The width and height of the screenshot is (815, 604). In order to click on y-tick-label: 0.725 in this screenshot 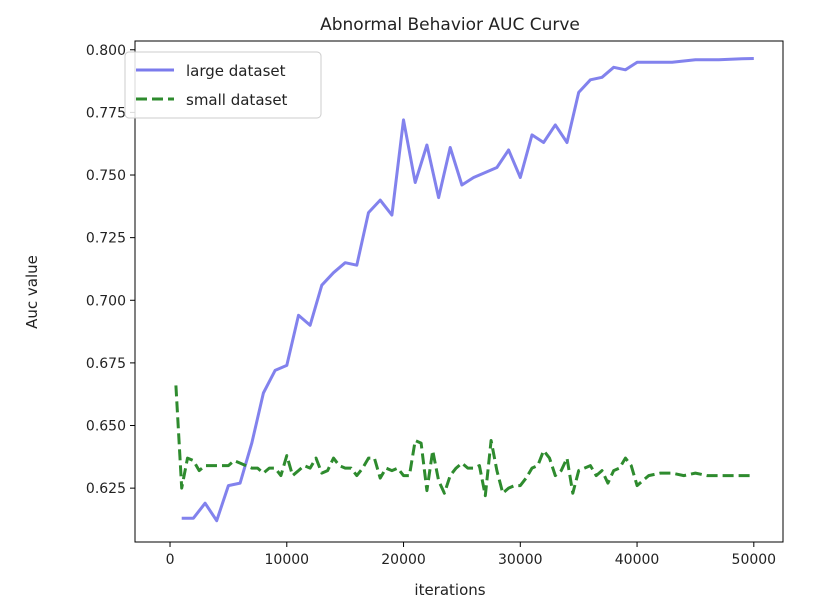, I will do `click(106, 239)`.